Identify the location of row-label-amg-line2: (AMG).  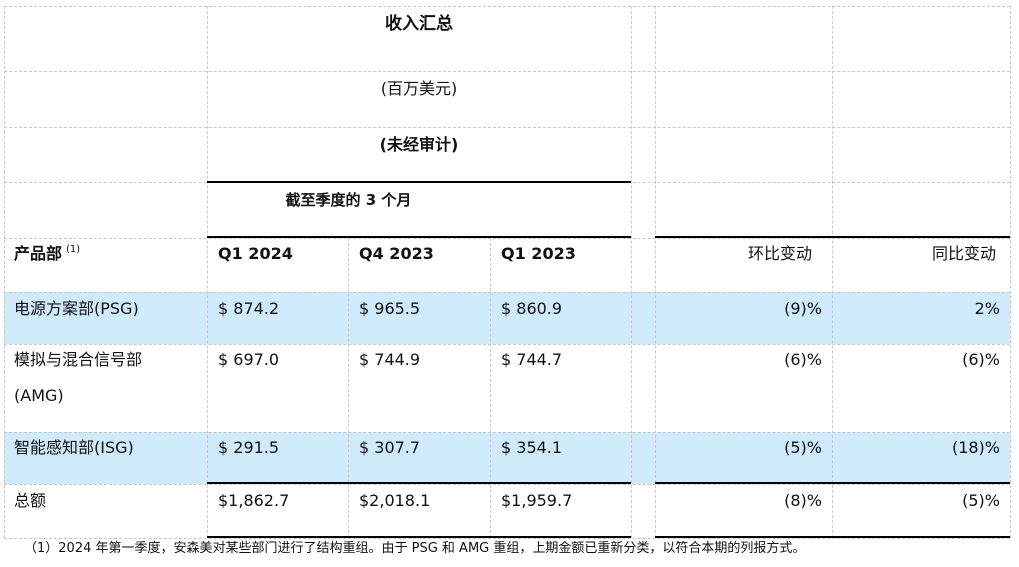
(39, 395).